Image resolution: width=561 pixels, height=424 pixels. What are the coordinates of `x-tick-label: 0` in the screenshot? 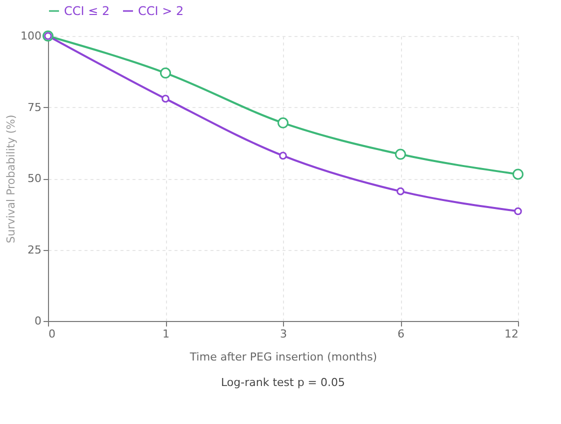 It's located at (52, 334).